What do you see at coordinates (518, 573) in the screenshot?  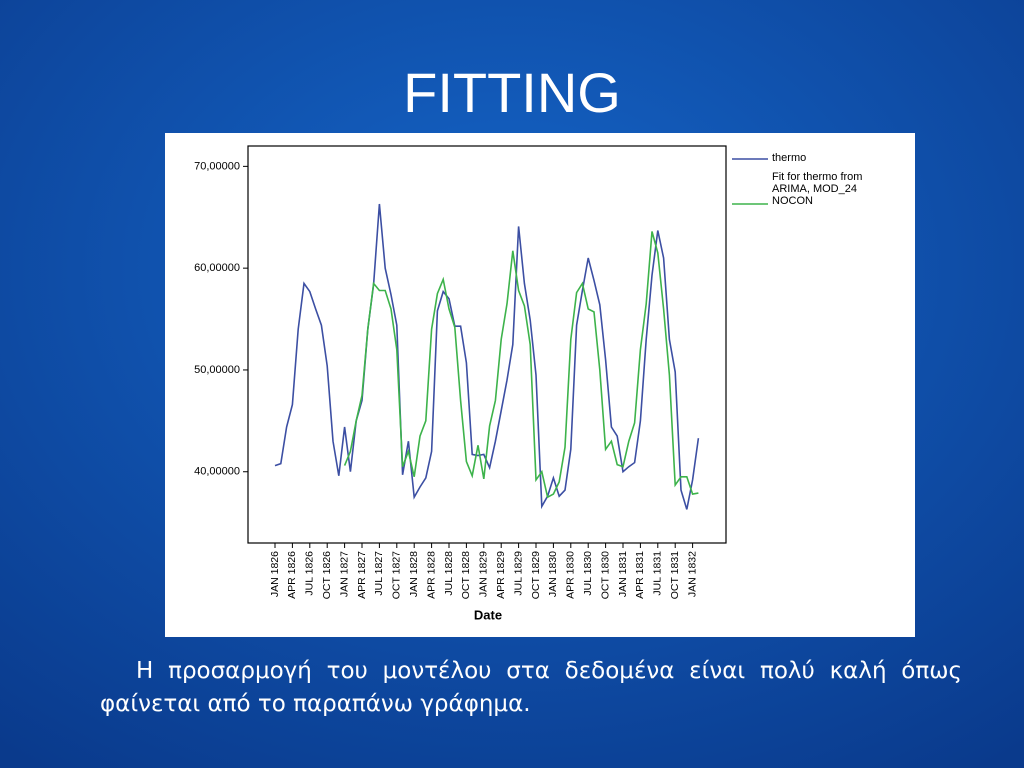 I see `x-tick-label: JUL 1829` at bounding box center [518, 573].